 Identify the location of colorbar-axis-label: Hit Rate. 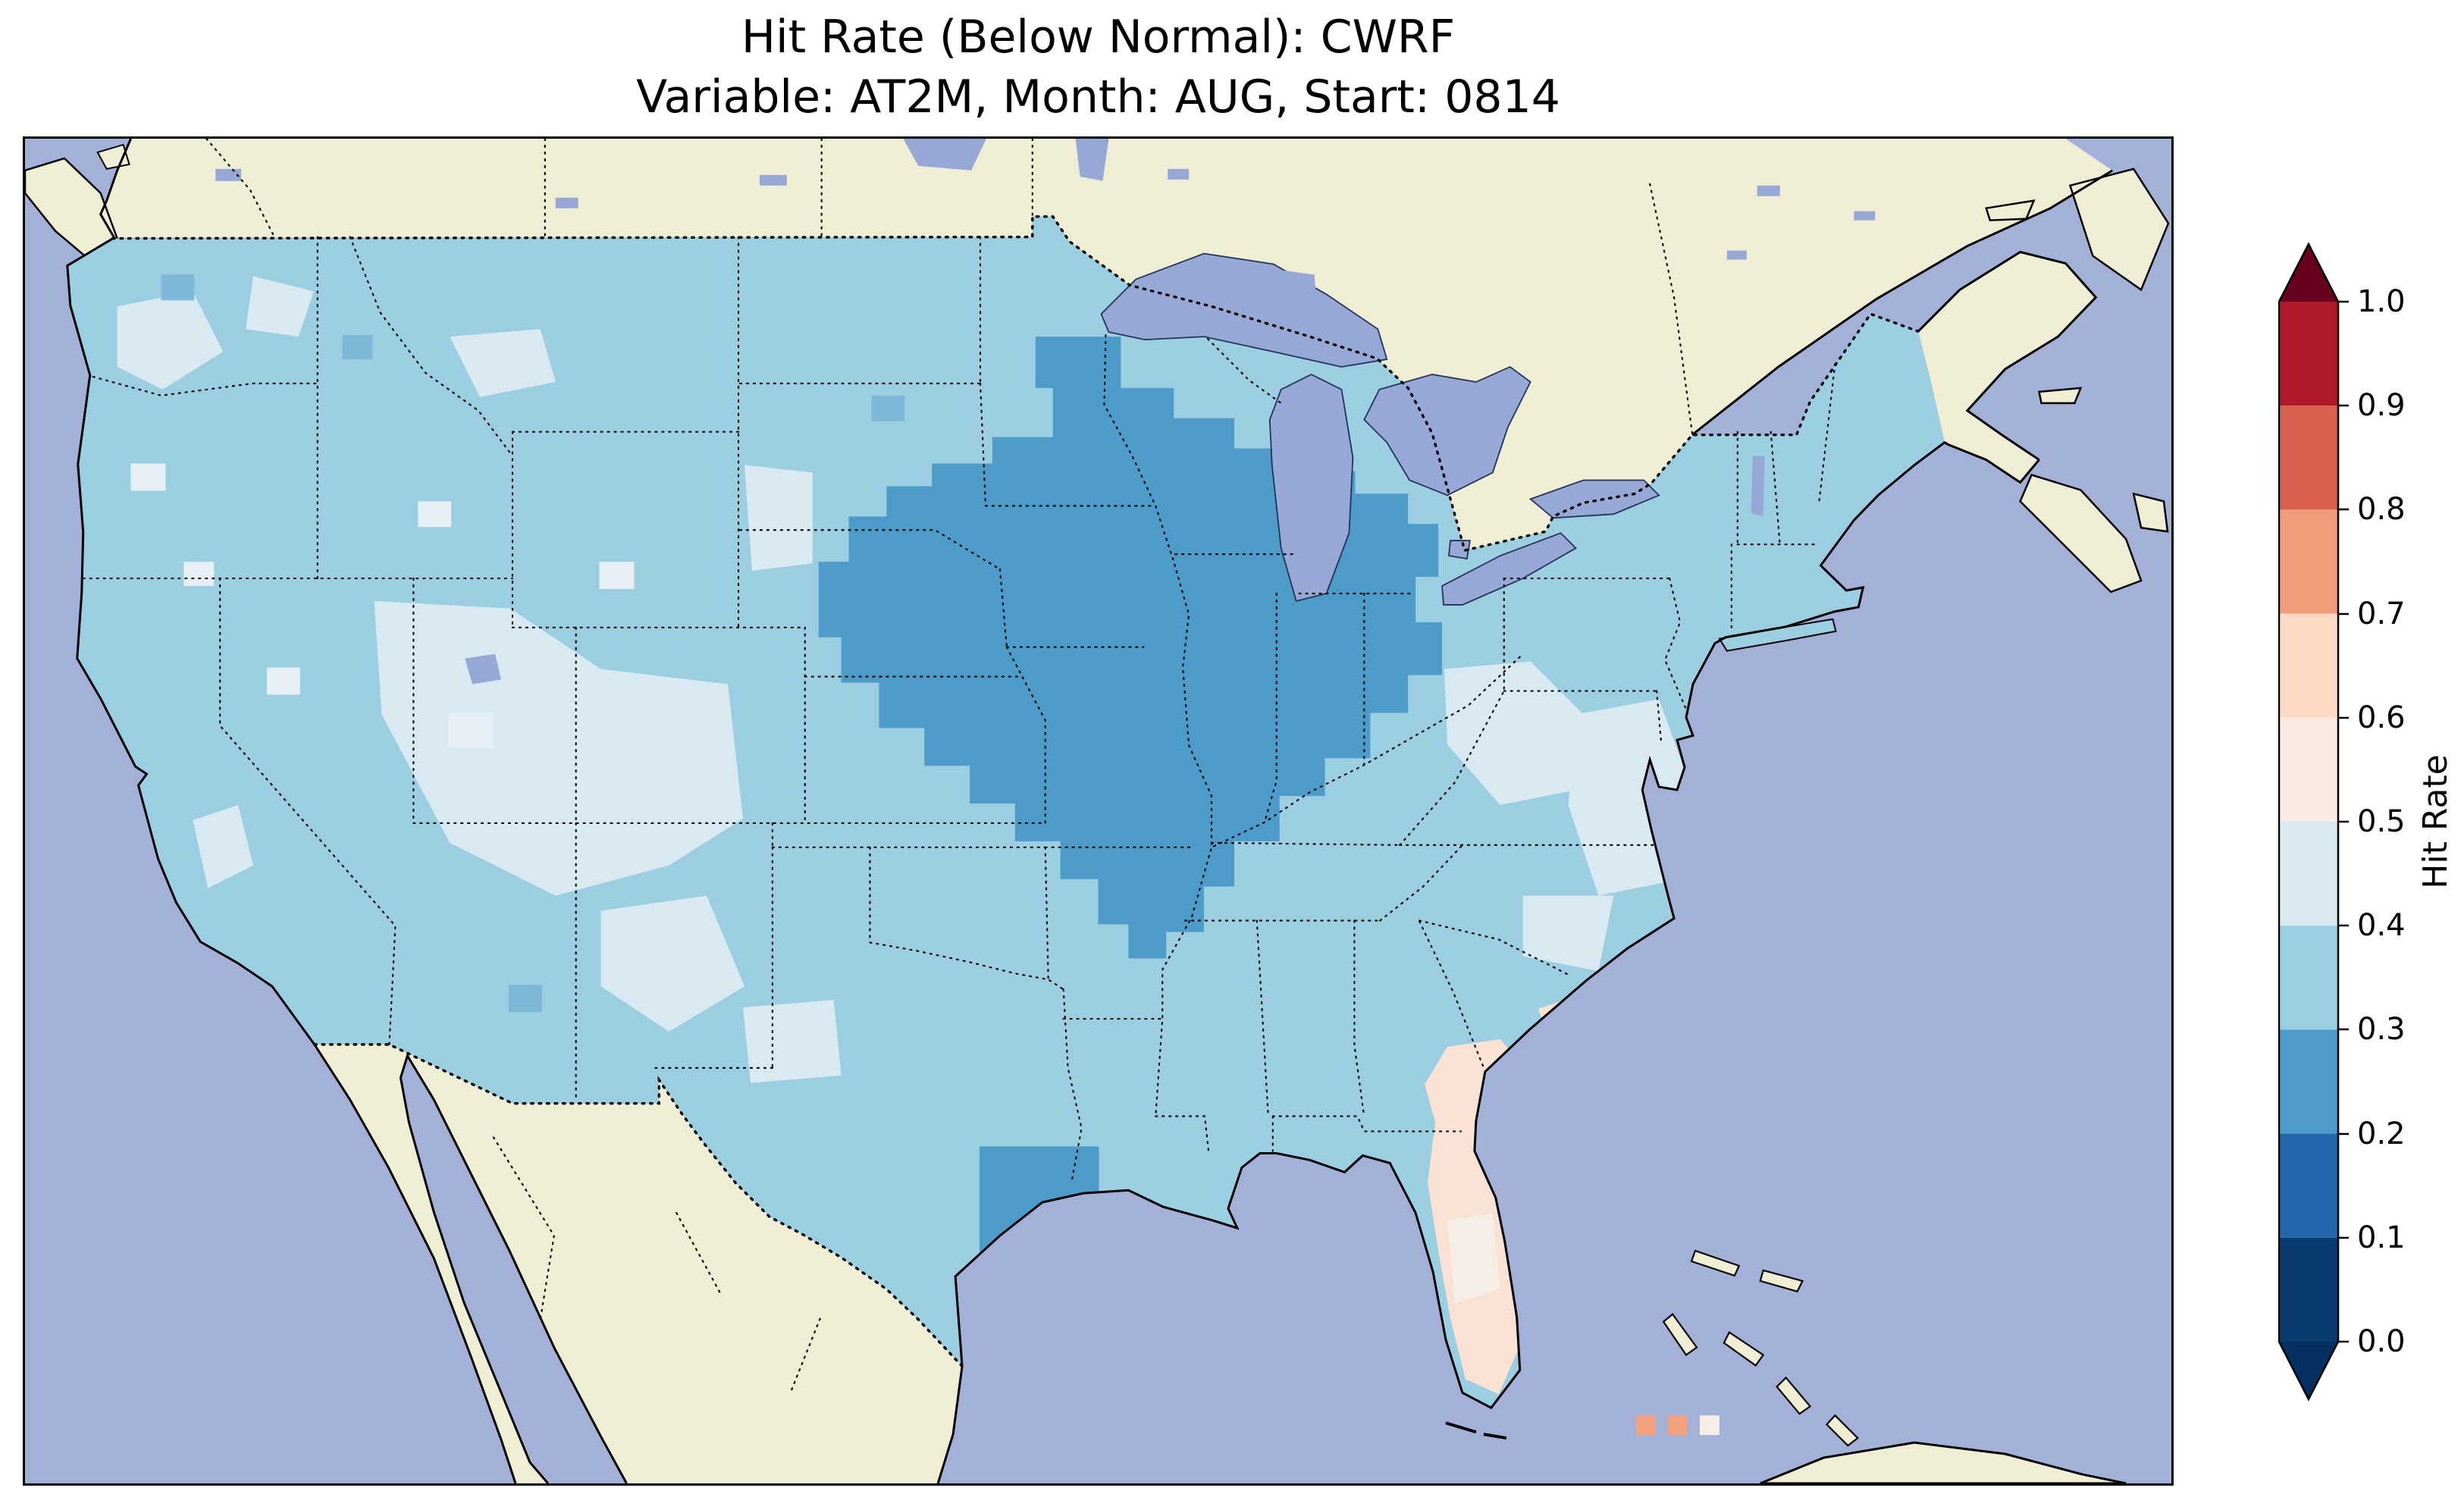
(2435, 821).